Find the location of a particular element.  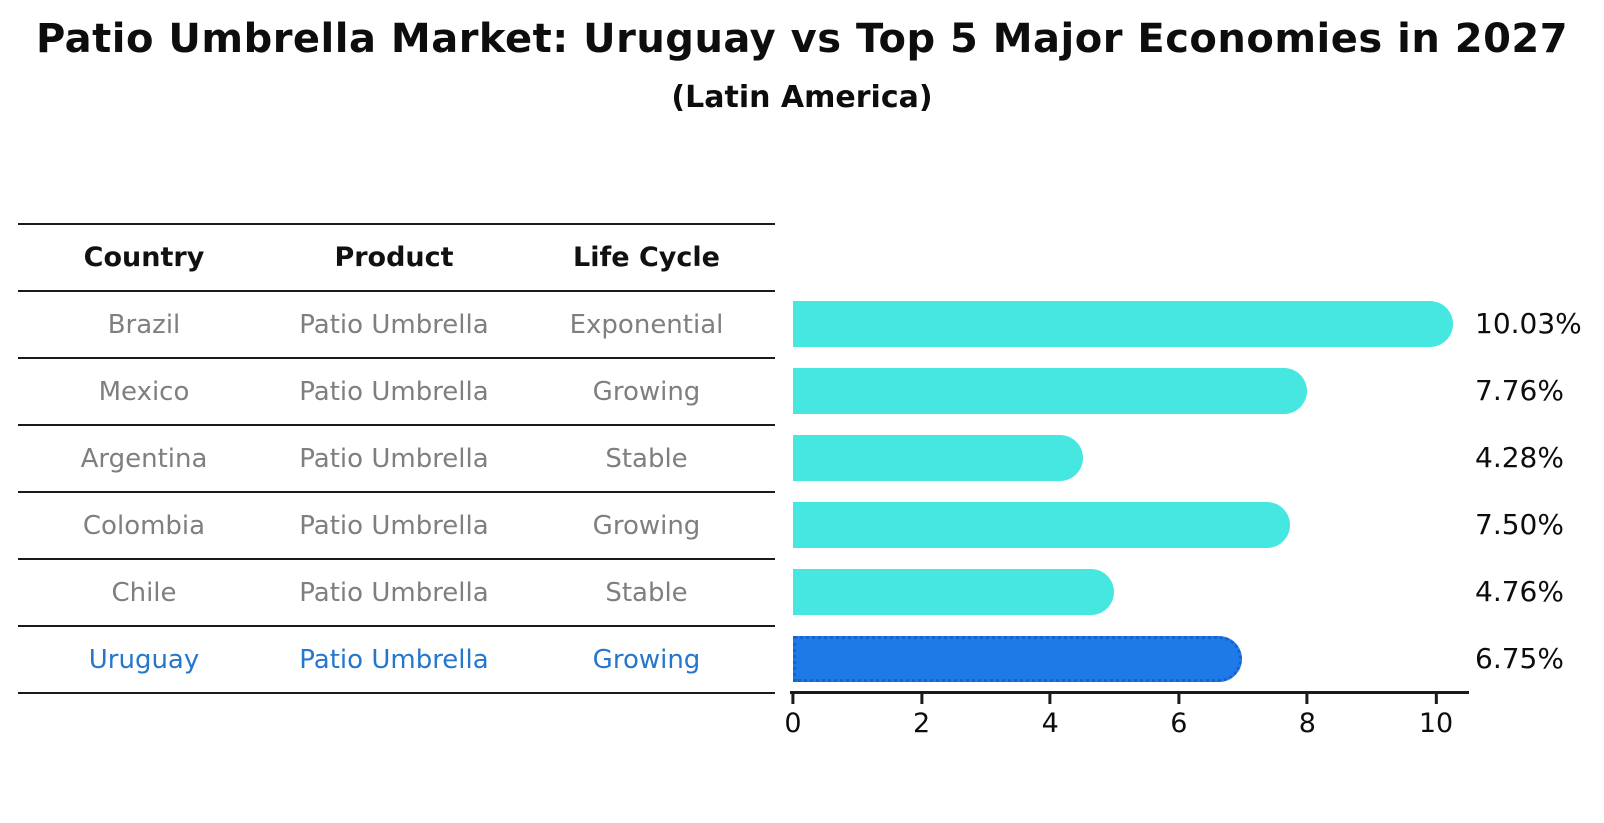

life-cycle-cell: Exponential is located at coordinates (646, 324).